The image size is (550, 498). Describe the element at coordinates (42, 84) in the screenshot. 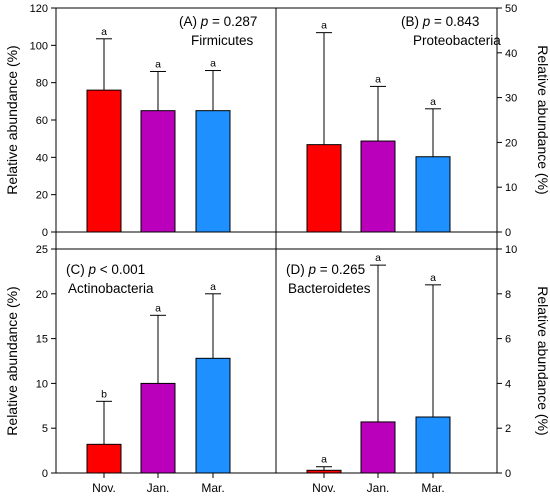

I see `y-tick-label: 80` at that location.